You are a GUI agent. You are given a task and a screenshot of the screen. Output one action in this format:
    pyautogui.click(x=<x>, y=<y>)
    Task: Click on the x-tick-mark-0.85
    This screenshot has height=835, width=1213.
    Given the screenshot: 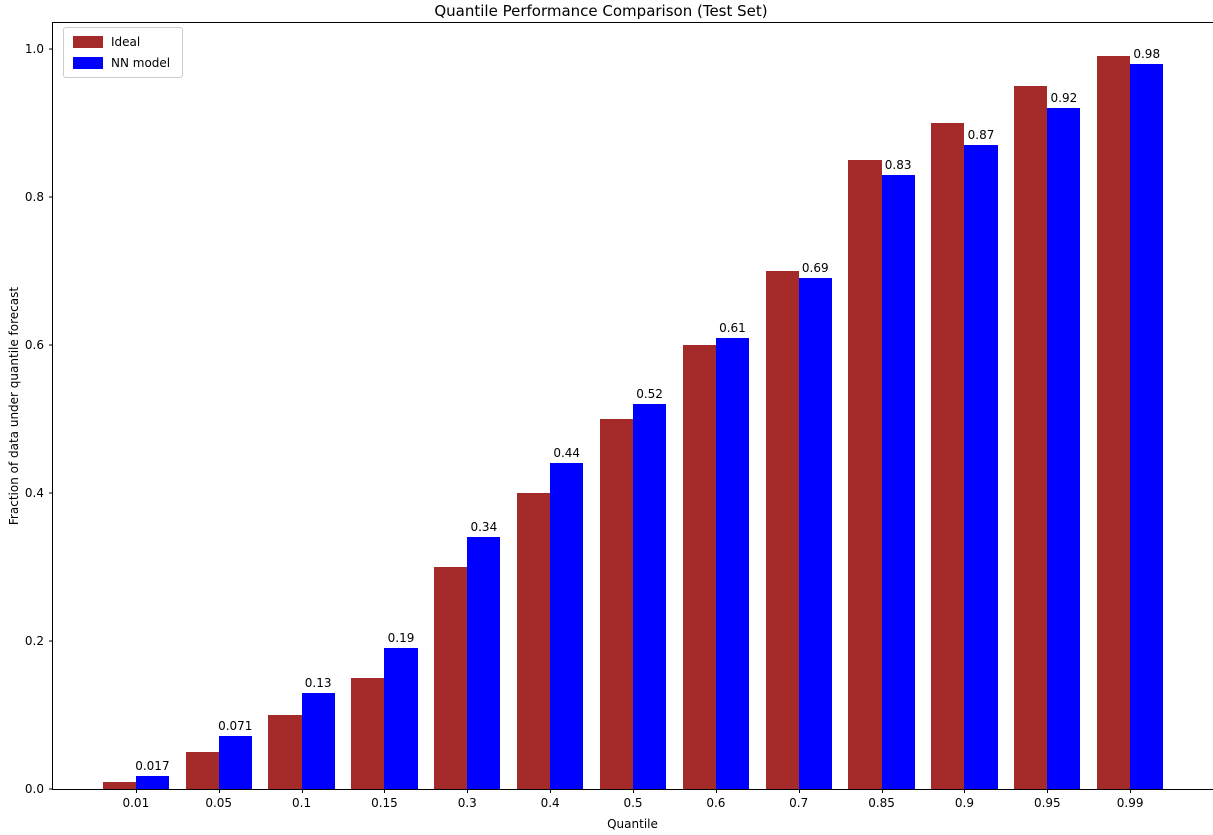 What is the action you would take?
    pyautogui.click(x=882, y=791)
    